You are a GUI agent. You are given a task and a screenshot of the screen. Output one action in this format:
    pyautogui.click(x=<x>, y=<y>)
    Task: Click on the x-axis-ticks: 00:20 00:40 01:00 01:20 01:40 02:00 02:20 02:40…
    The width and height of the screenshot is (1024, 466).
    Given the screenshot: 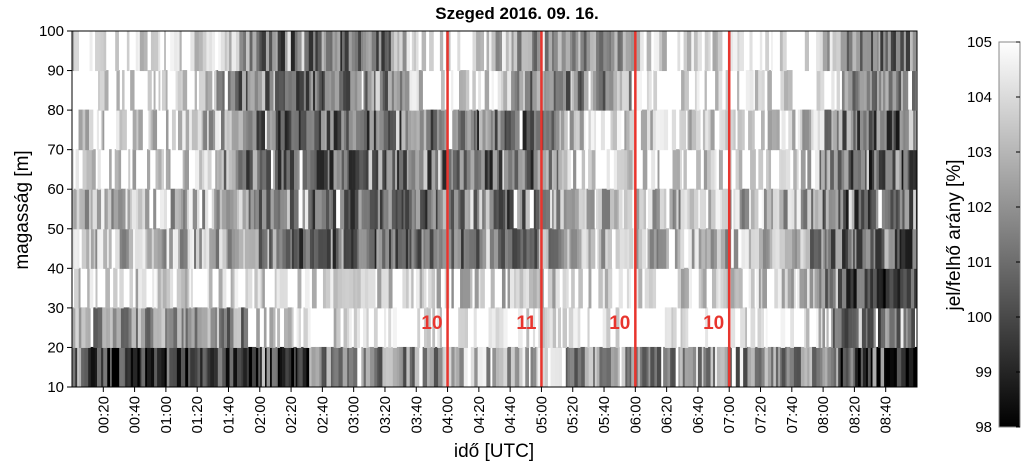 What is the action you would take?
    pyautogui.click(x=495, y=410)
    